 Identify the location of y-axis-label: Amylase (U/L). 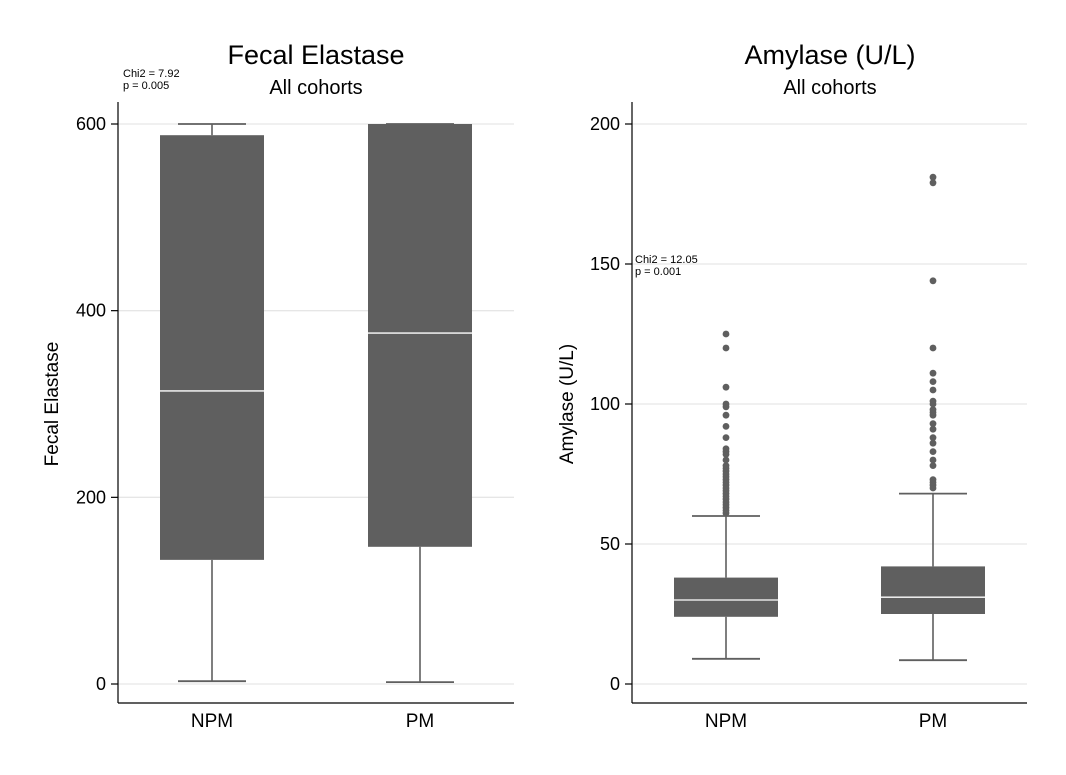
(567, 404).